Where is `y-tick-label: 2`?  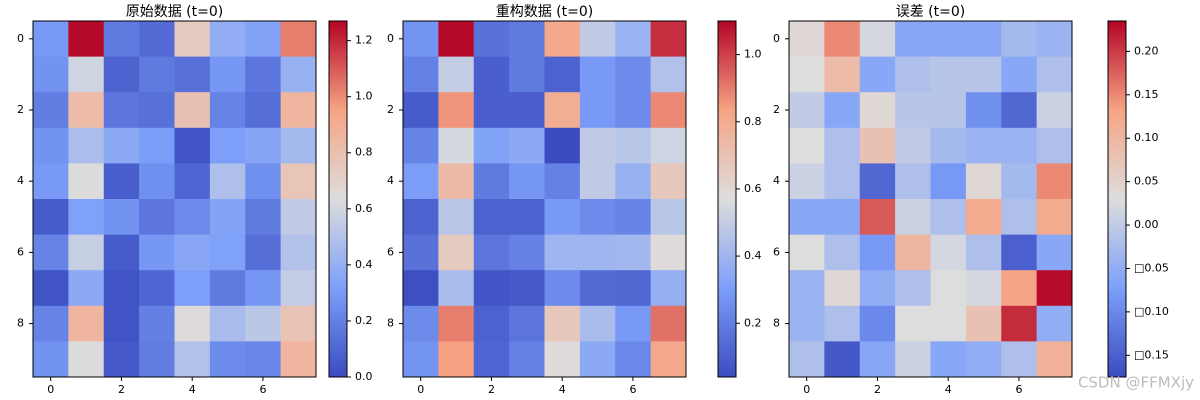
y-tick-label: 2 is located at coordinates (776, 109).